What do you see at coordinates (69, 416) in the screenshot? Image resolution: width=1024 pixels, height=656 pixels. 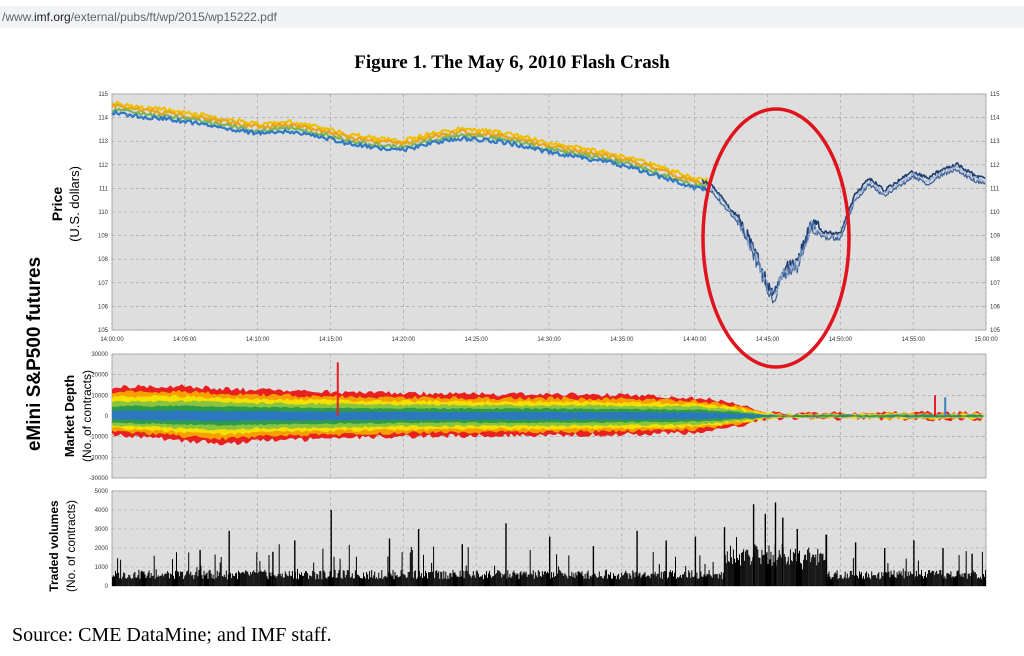 I see `depth-ylabel-1: Market Depth` at bounding box center [69, 416].